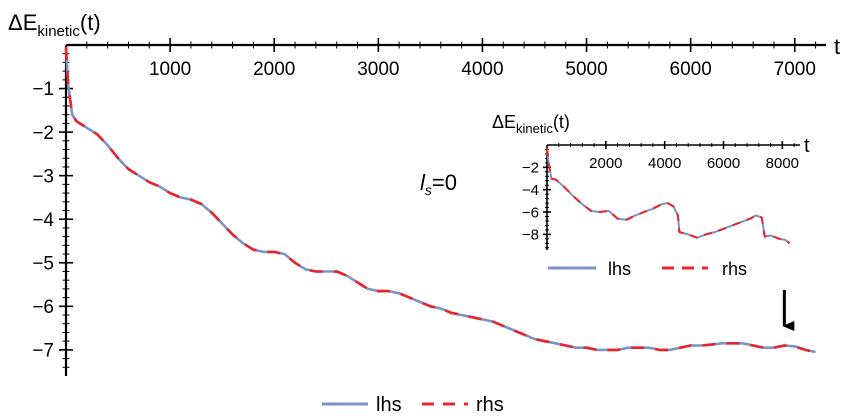 This screenshot has width=860, height=416. I want to click on inset-axes: 2000 4000 6000 8000 −2 −4 −6 −8, so click(661, 195).